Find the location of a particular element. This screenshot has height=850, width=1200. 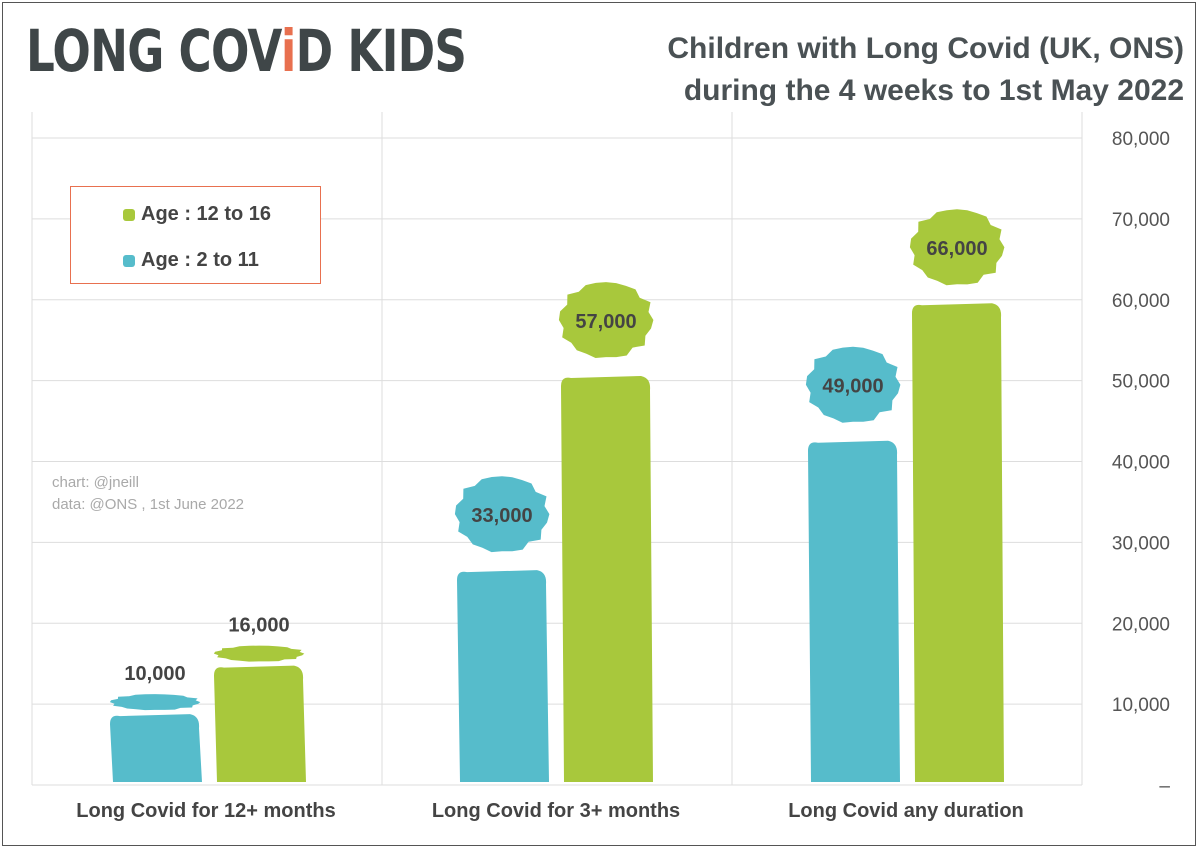

credit-data: data: @ONS , 1st June 2022 is located at coordinates (148, 504).